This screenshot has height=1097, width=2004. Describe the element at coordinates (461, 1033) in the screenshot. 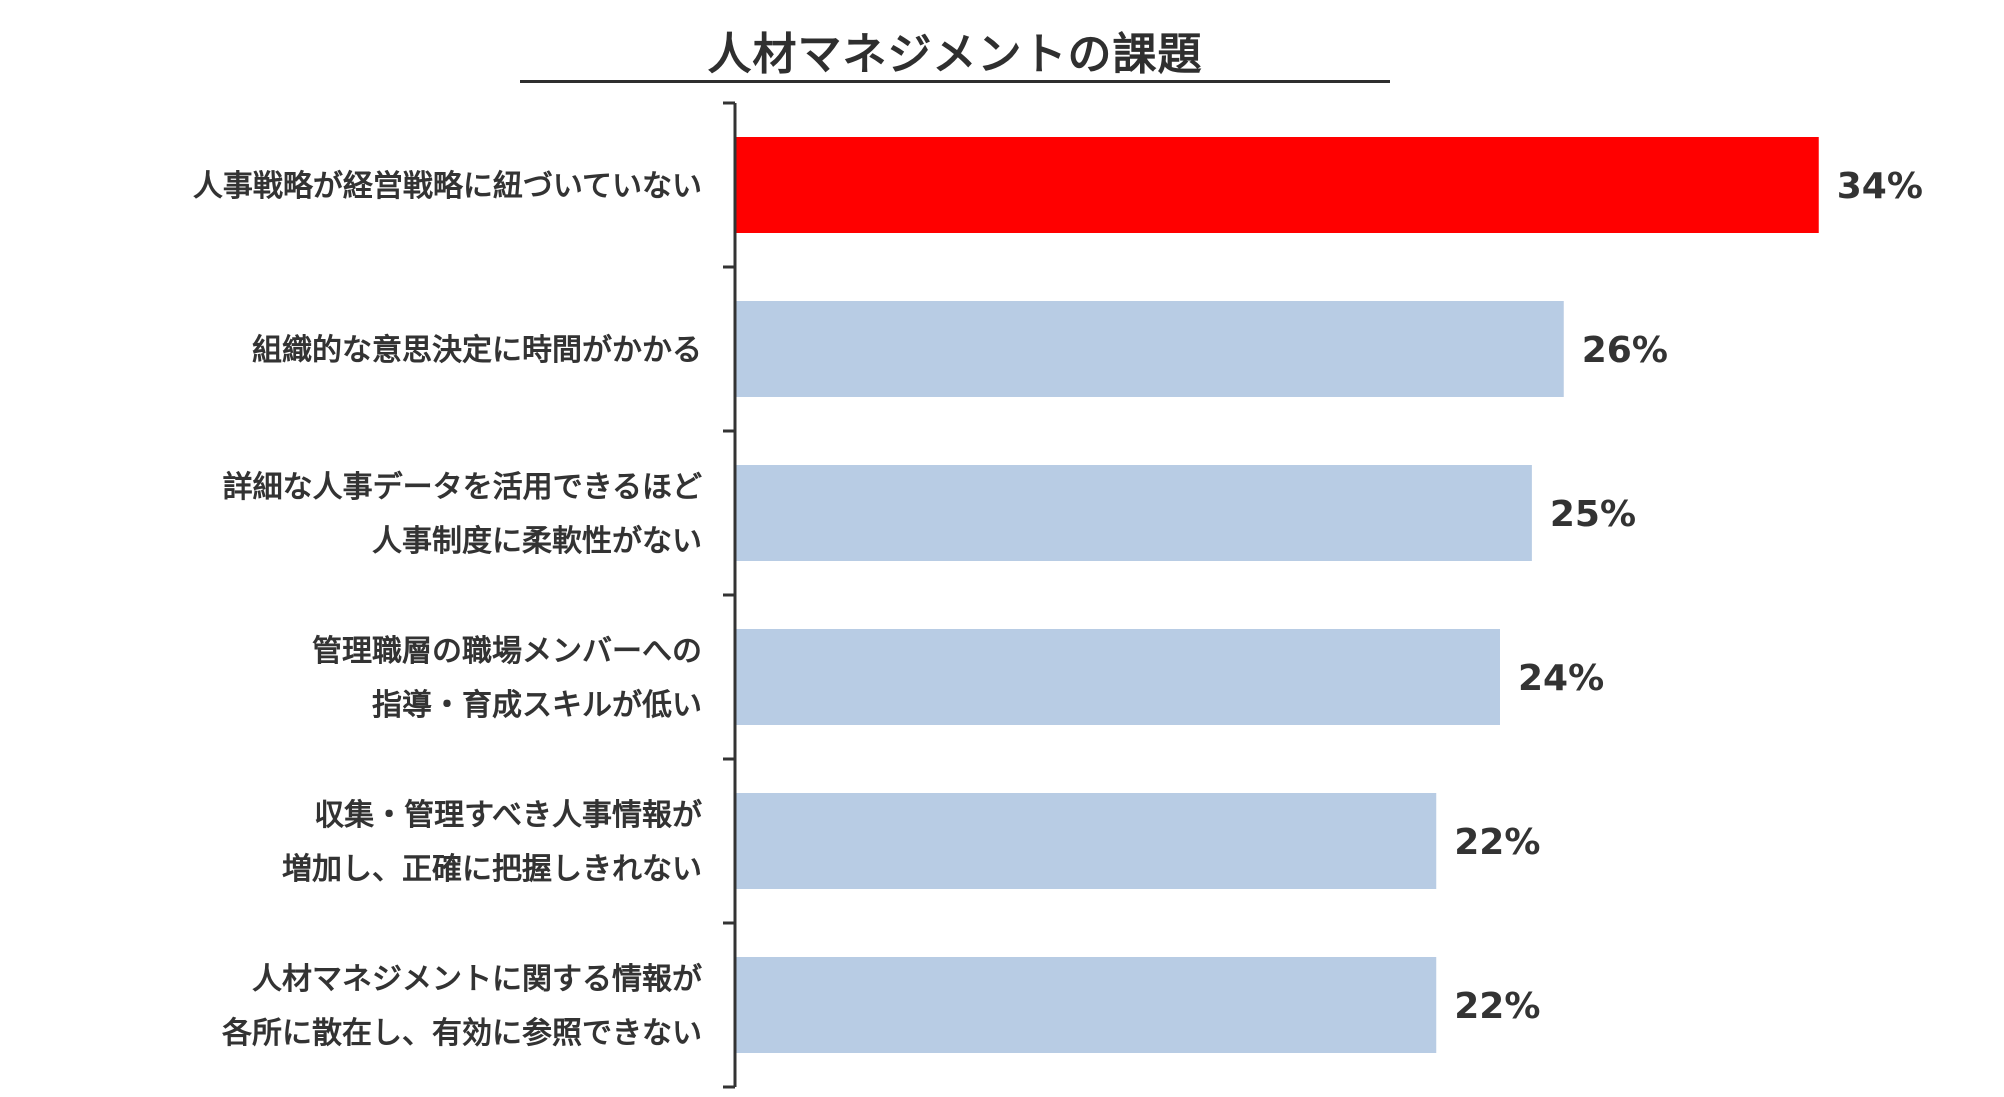

I see `category-label-5-1: 各所に散在し、有効に参照できない` at that location.